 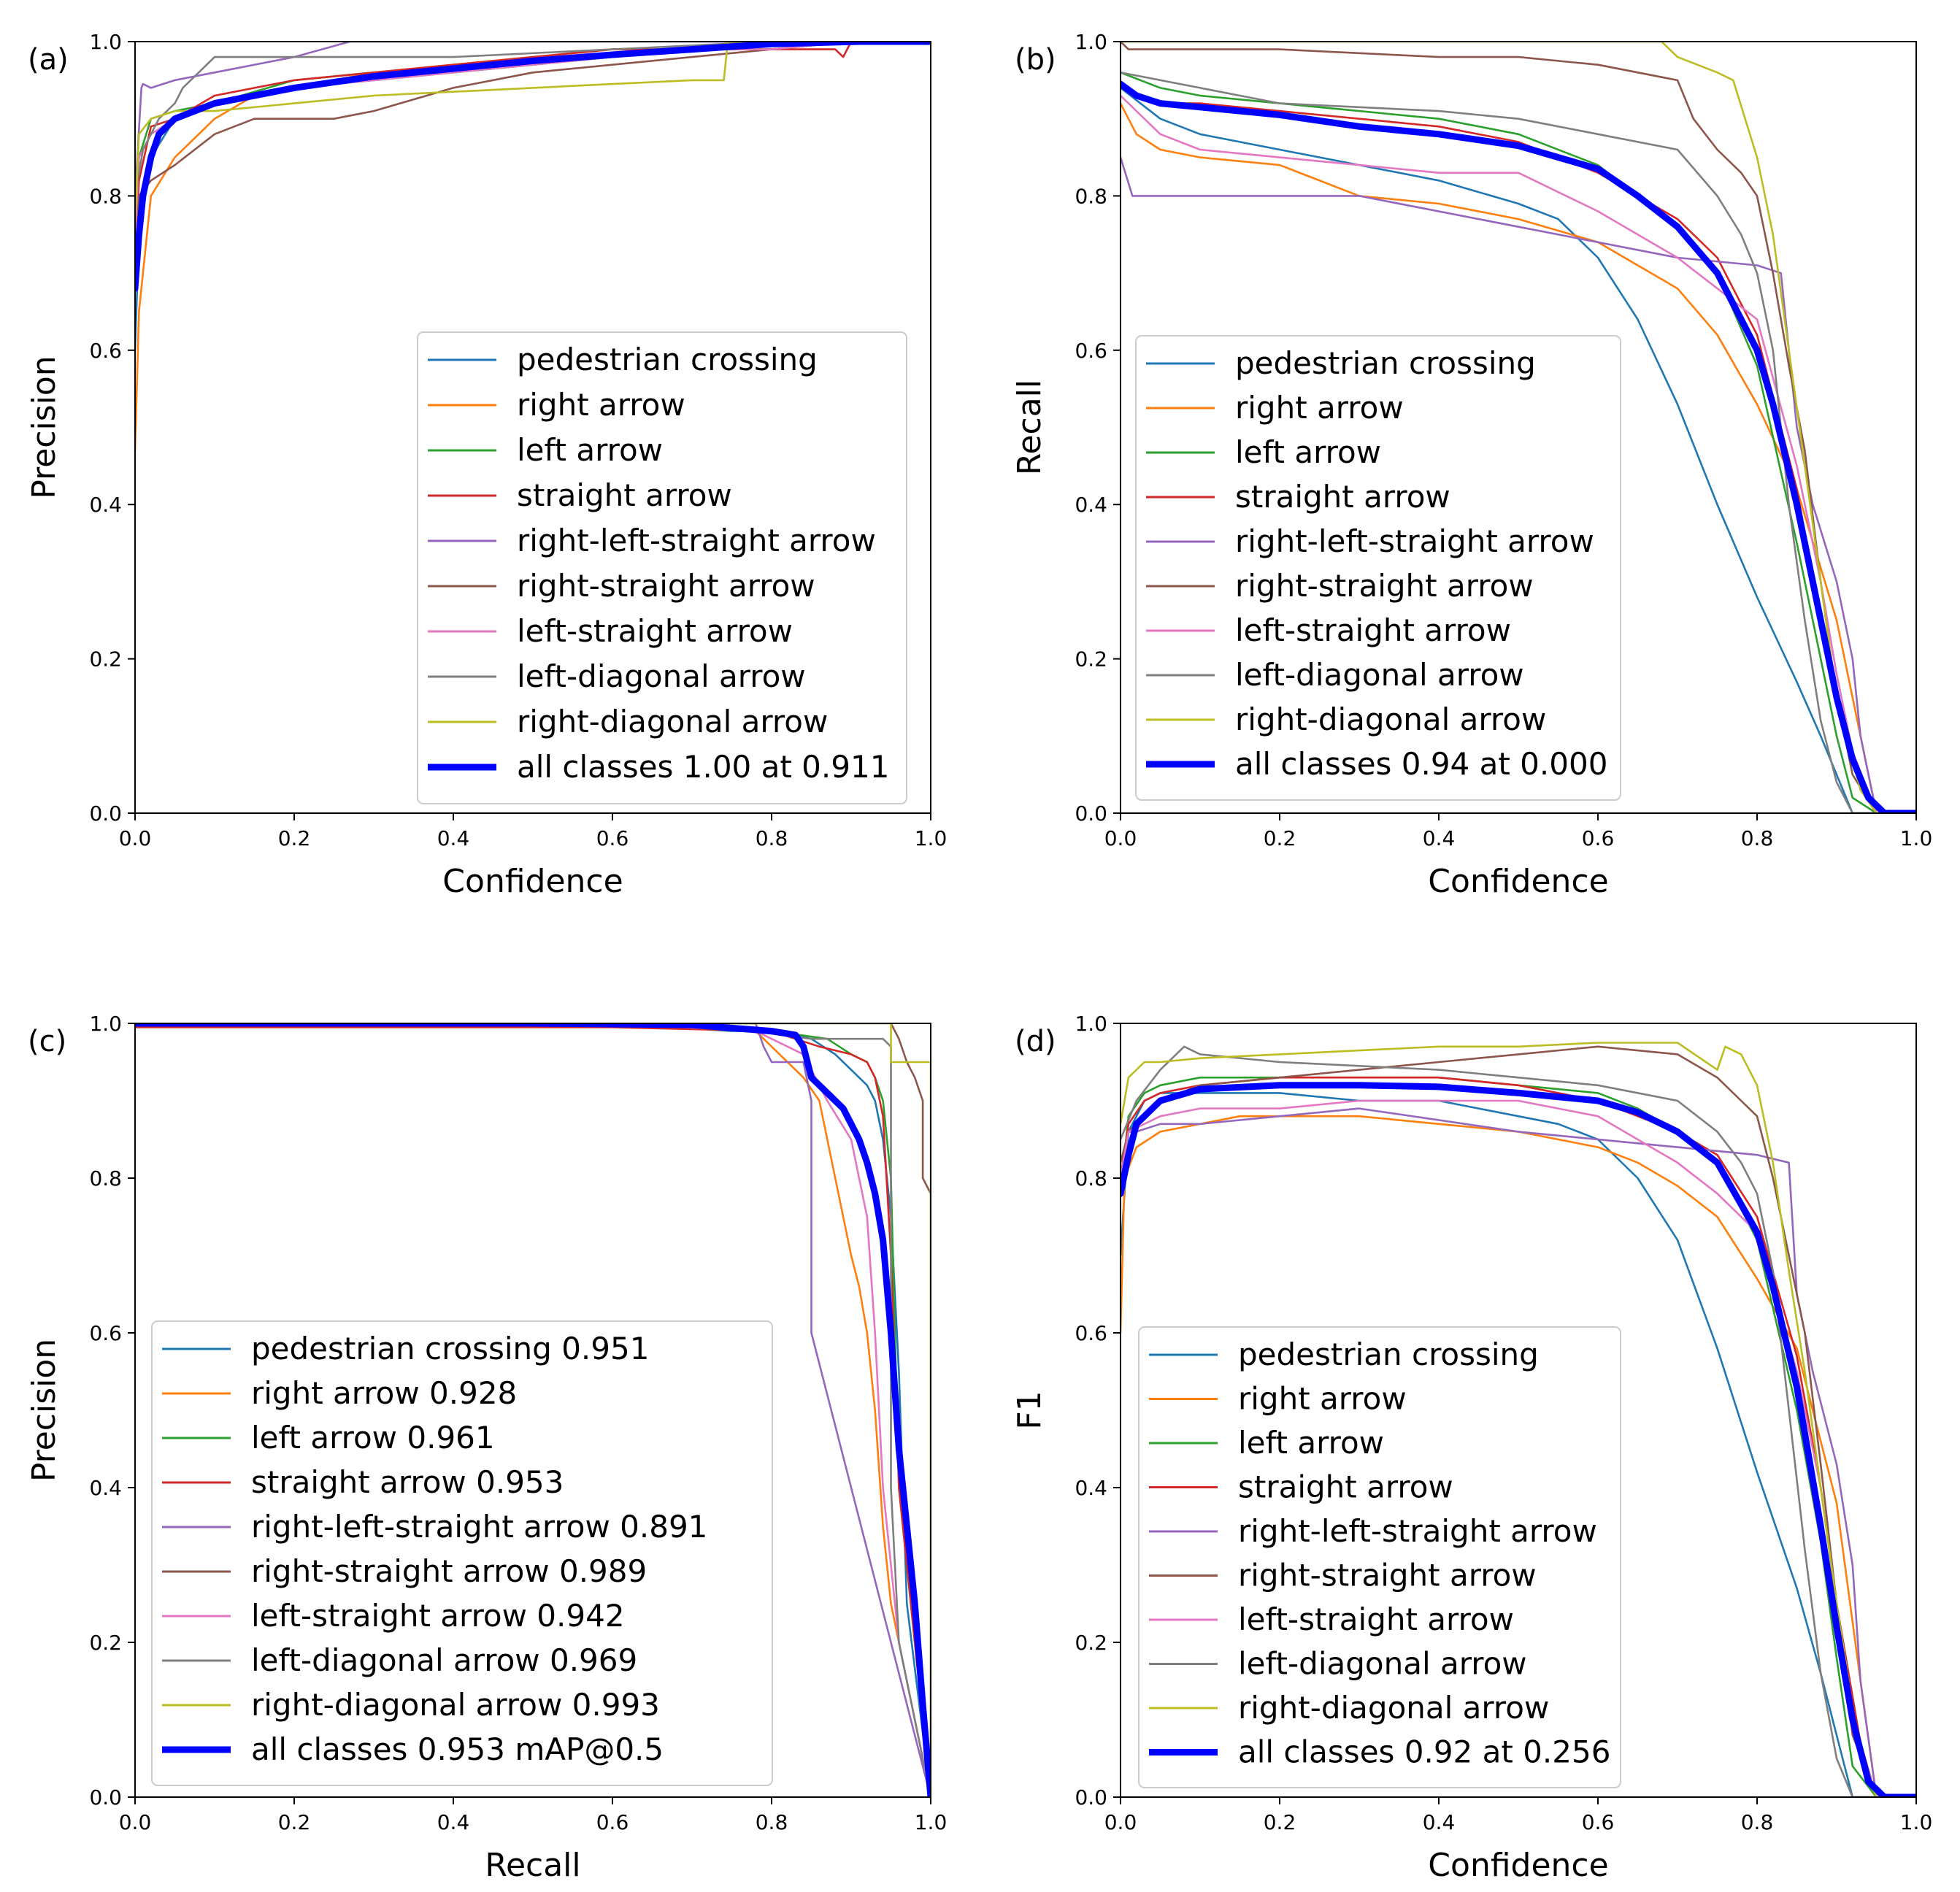 I want to click on legend-entry-right-straight-arrow-0-989: right-straight arrow 0.989, so click(x=449, y=1571).